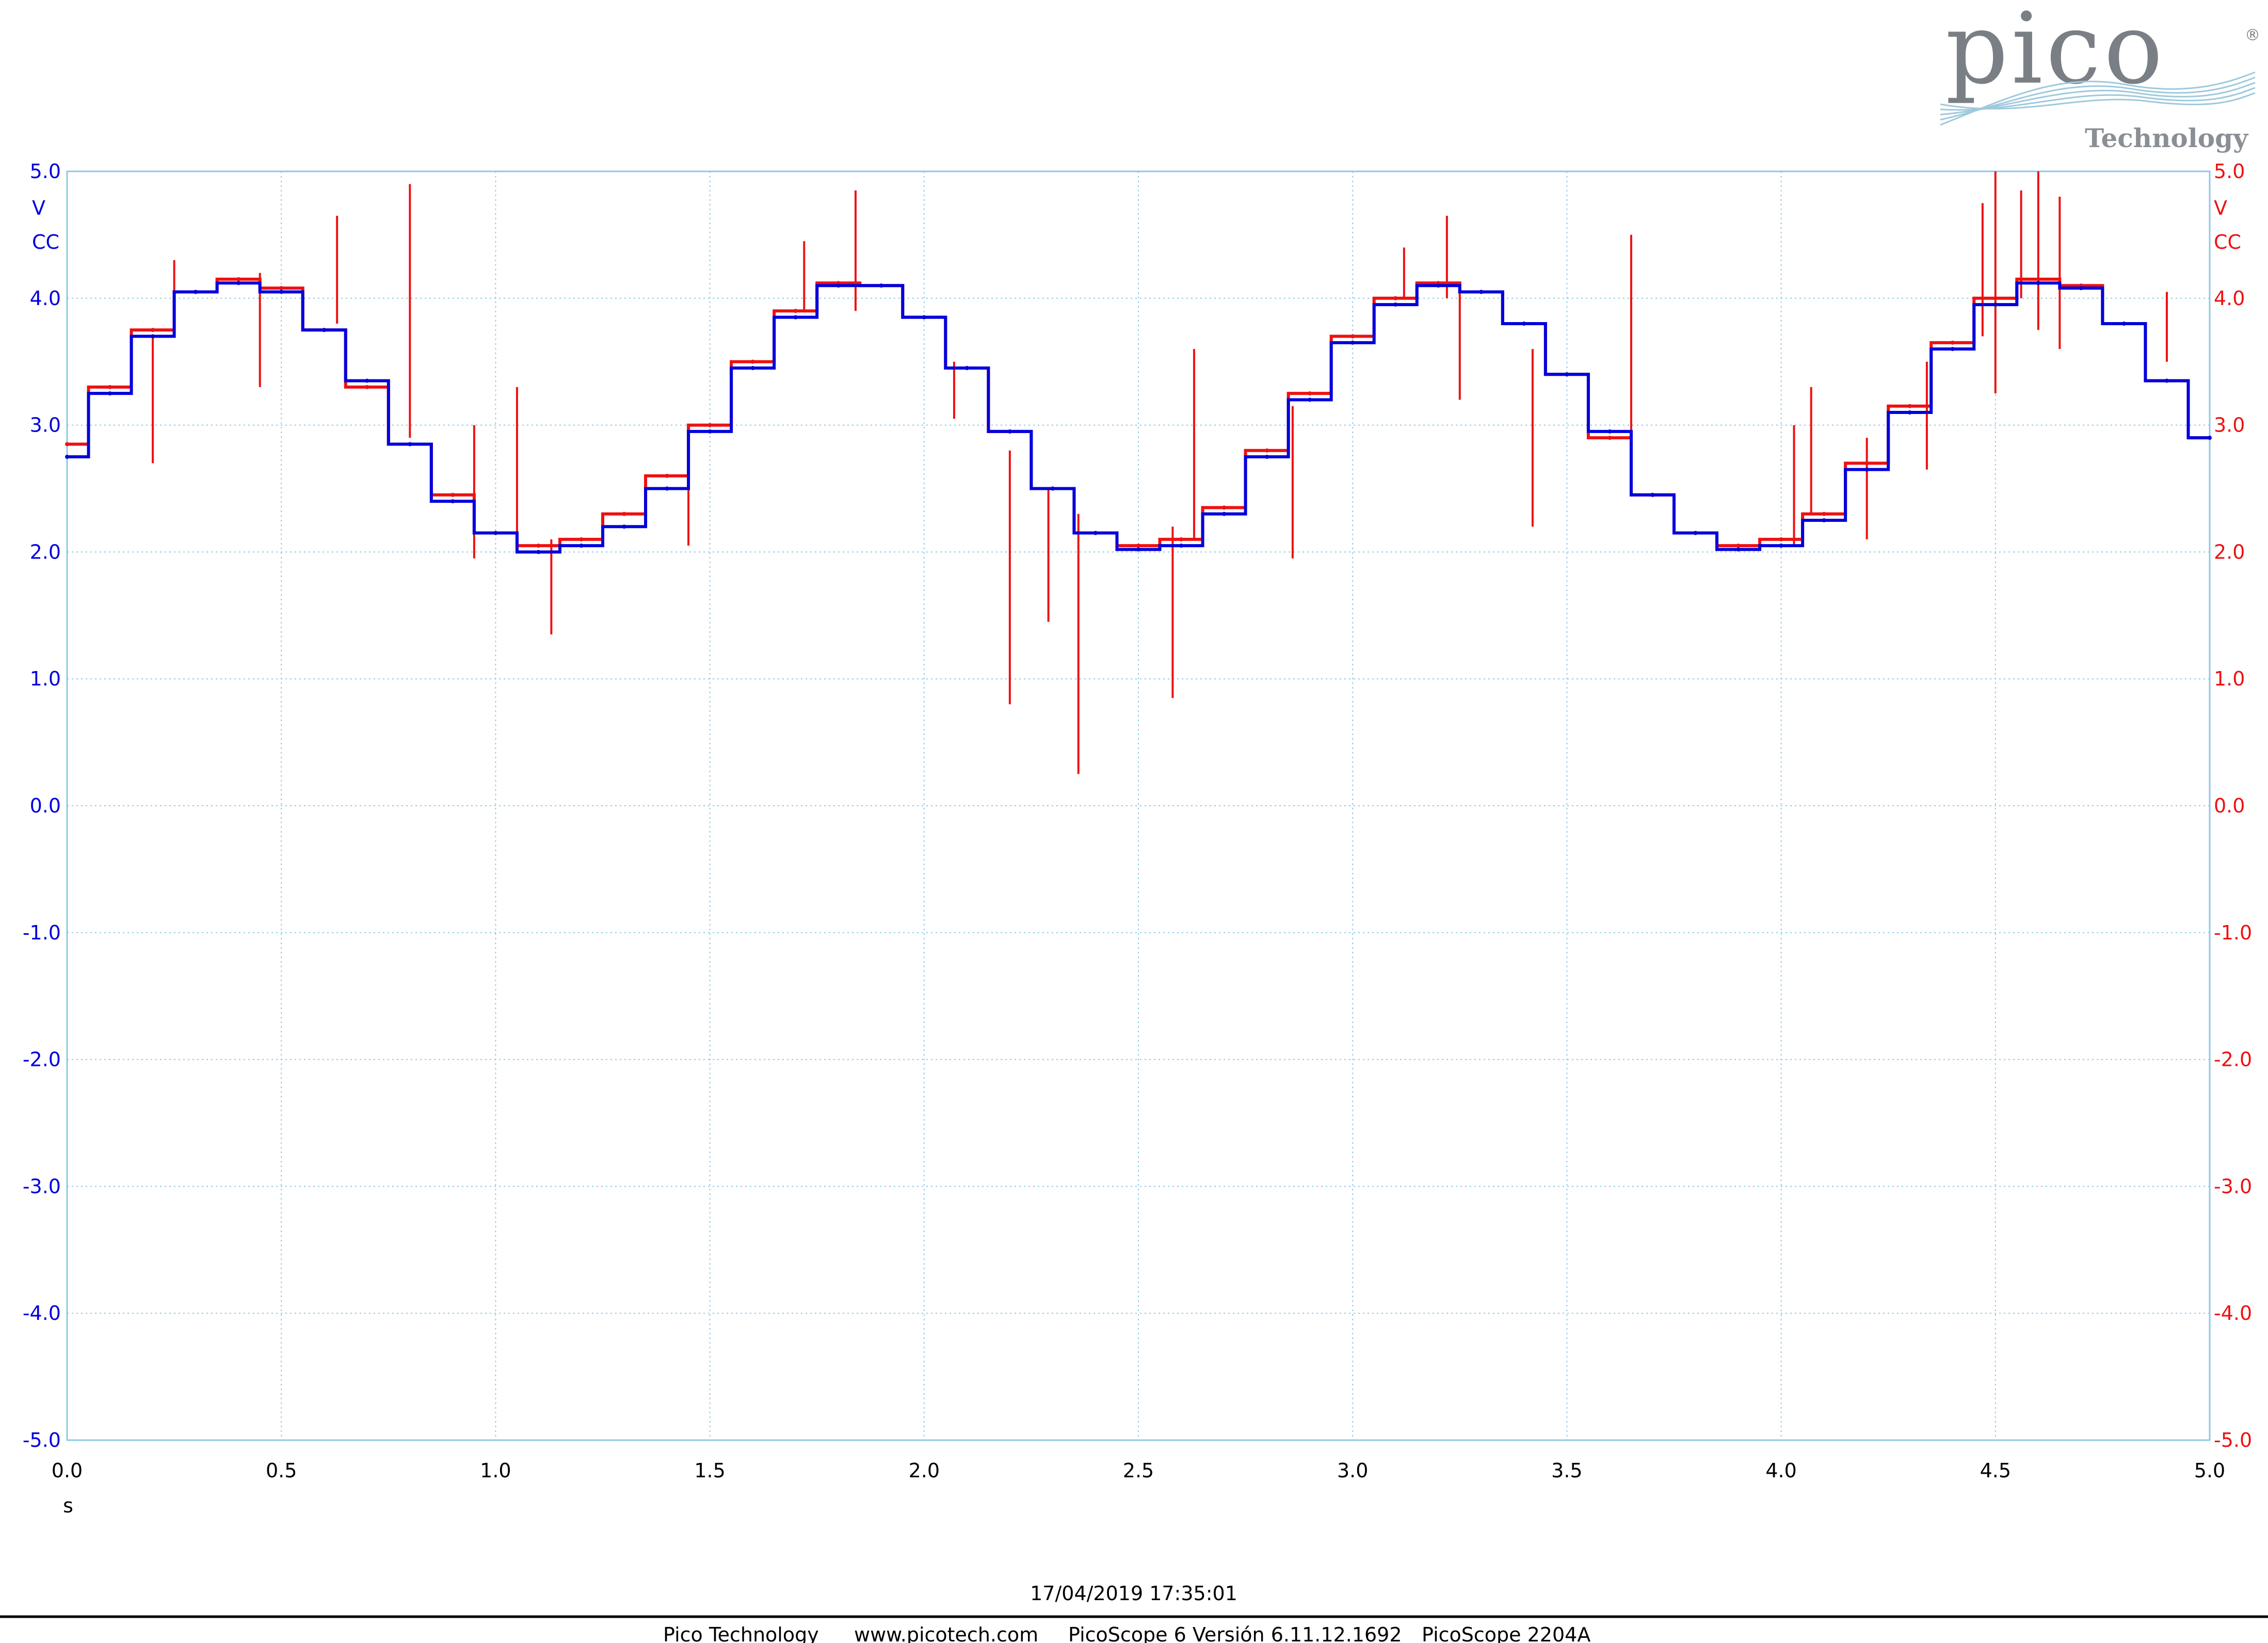 The image size is (2268, 1643). Describe the element at coordinates (38, 208) in the screenshot. I see `left-axis-unit: V` at that location.